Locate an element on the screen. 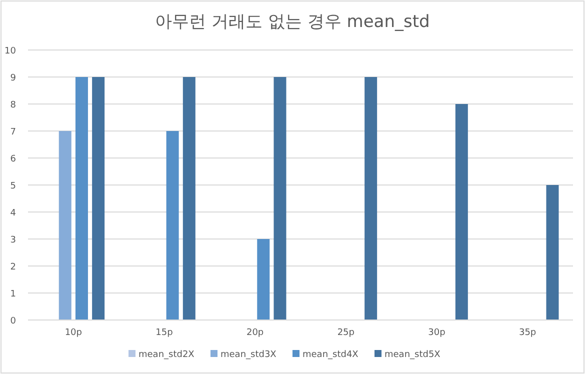  y-tick-label: 4 is located at coordinates (13, 213).